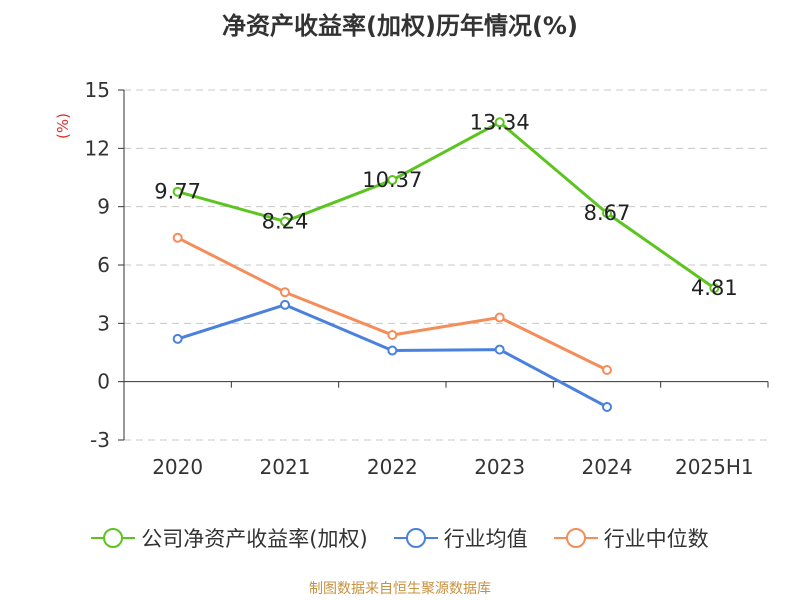 Image resolution: width=800 pixels, height=600 pixels. What do you see at coordinates (400, 26) in the screenshot?
I see `chart-title: 净资产收益率(加权)历年情况(%)` at bounding box center [400, 26].